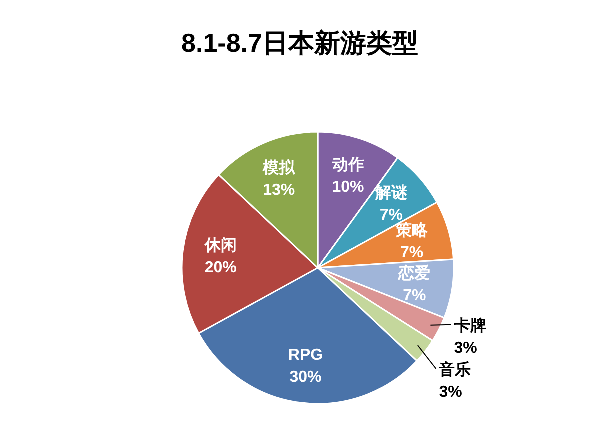 This screenshot has width=600, height=436. Describe the element at coordinates (469, 325) in the screenshot. I see `slice-label: 卡牌` at that location.